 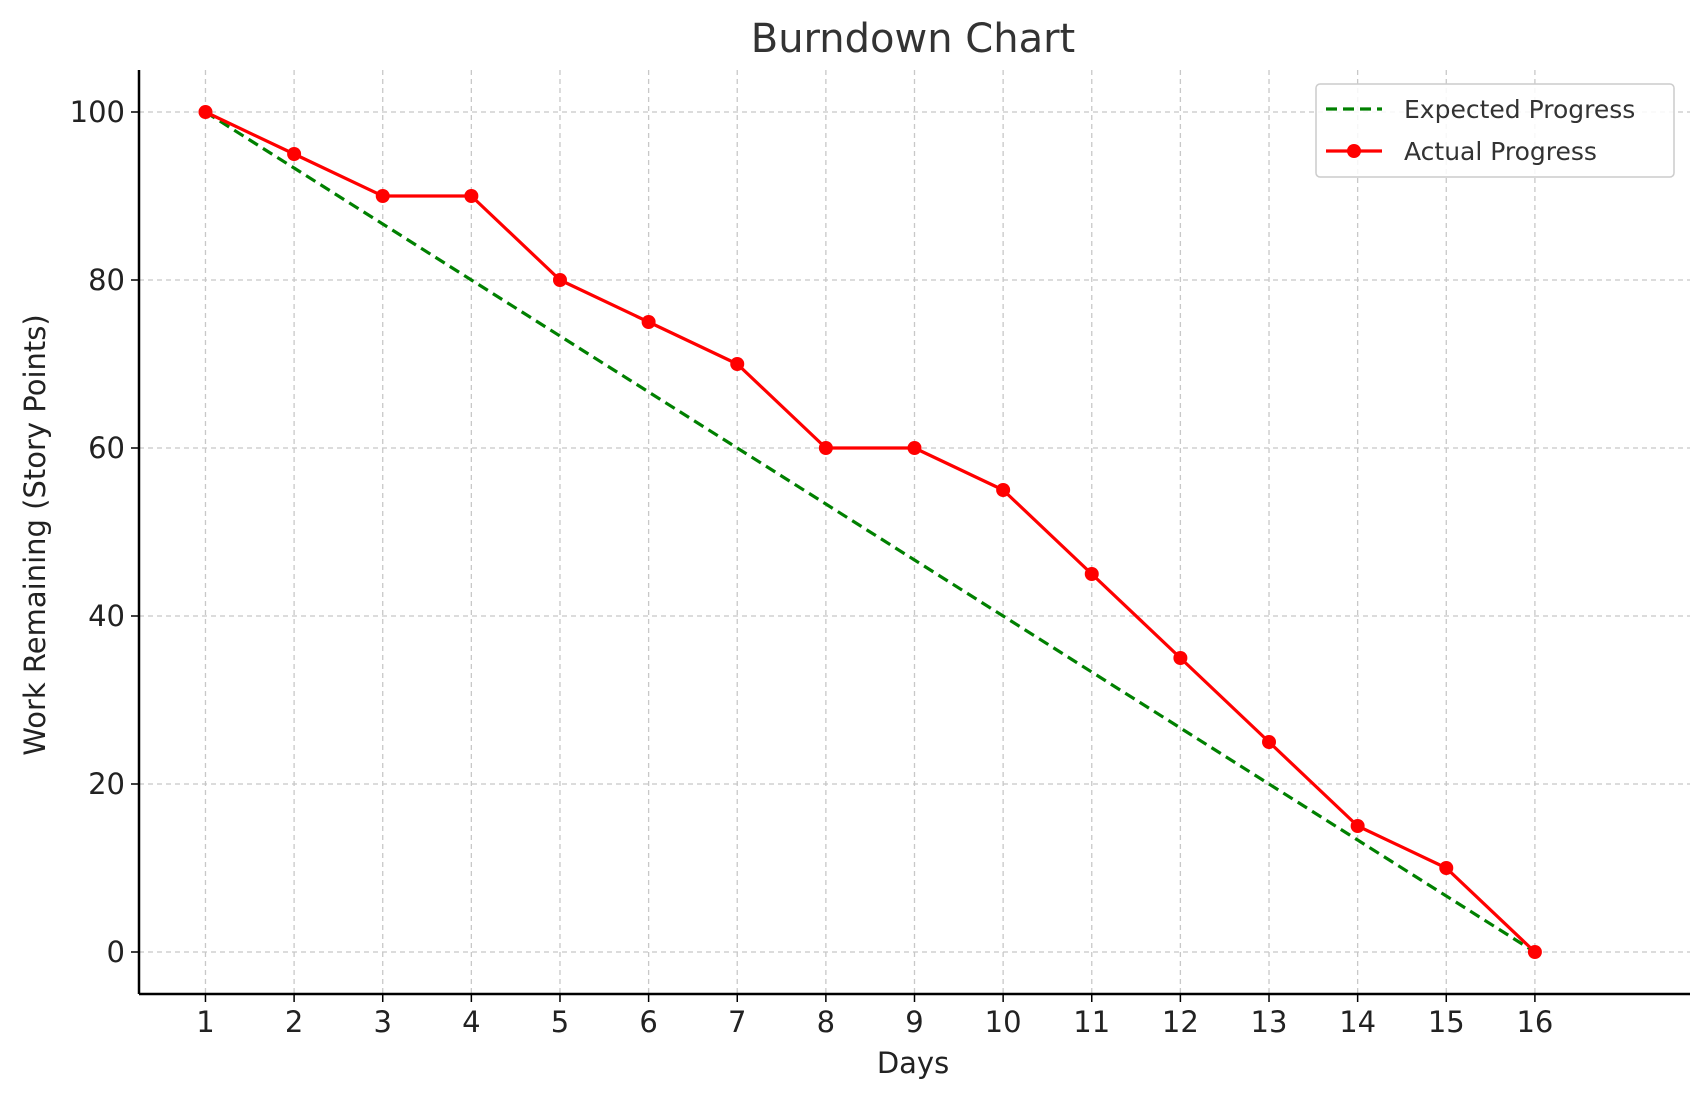 I want to click on y-tick-label: 100, so click(x=97, y=112).